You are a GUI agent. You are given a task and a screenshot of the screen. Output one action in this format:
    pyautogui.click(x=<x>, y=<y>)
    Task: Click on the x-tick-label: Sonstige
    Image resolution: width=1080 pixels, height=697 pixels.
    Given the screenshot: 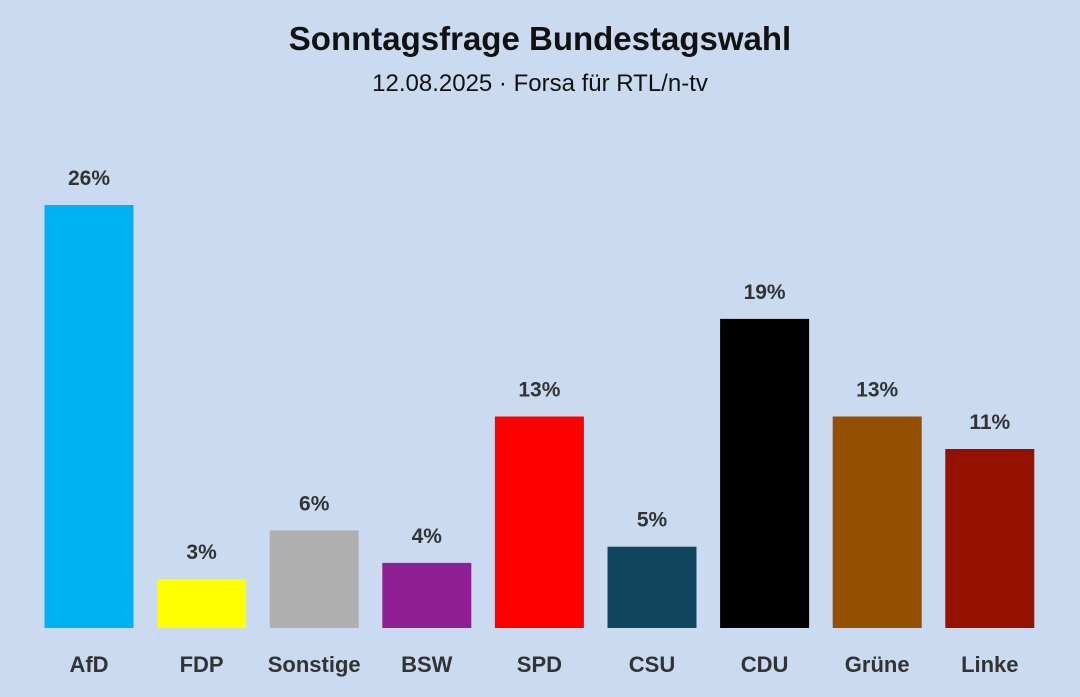 What is the action you would take?
    pyautogui.click(x=314, y=664)
    